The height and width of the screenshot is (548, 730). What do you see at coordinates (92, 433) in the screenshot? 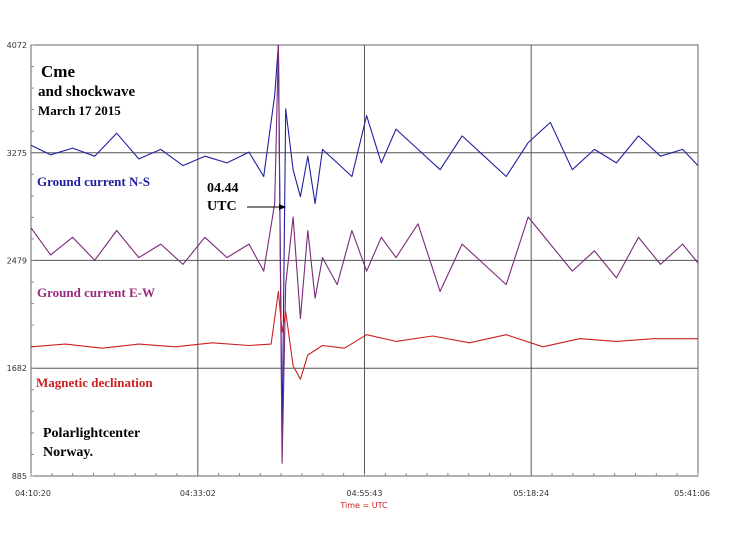
I see `footer-line-1: Polarlightcenter` at bounding box center [92, 433].